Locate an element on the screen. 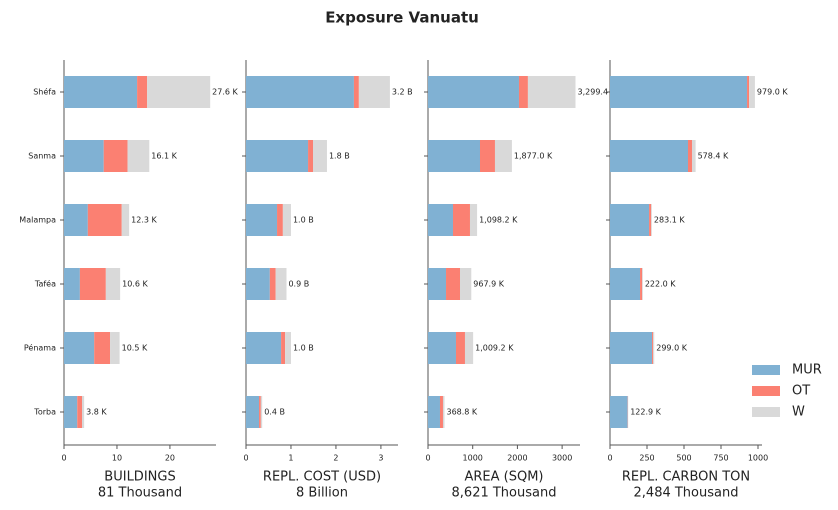 The height and width of the screenshot is (510, 838). total-label: 283.1 K is located at coordinates (669, 220).